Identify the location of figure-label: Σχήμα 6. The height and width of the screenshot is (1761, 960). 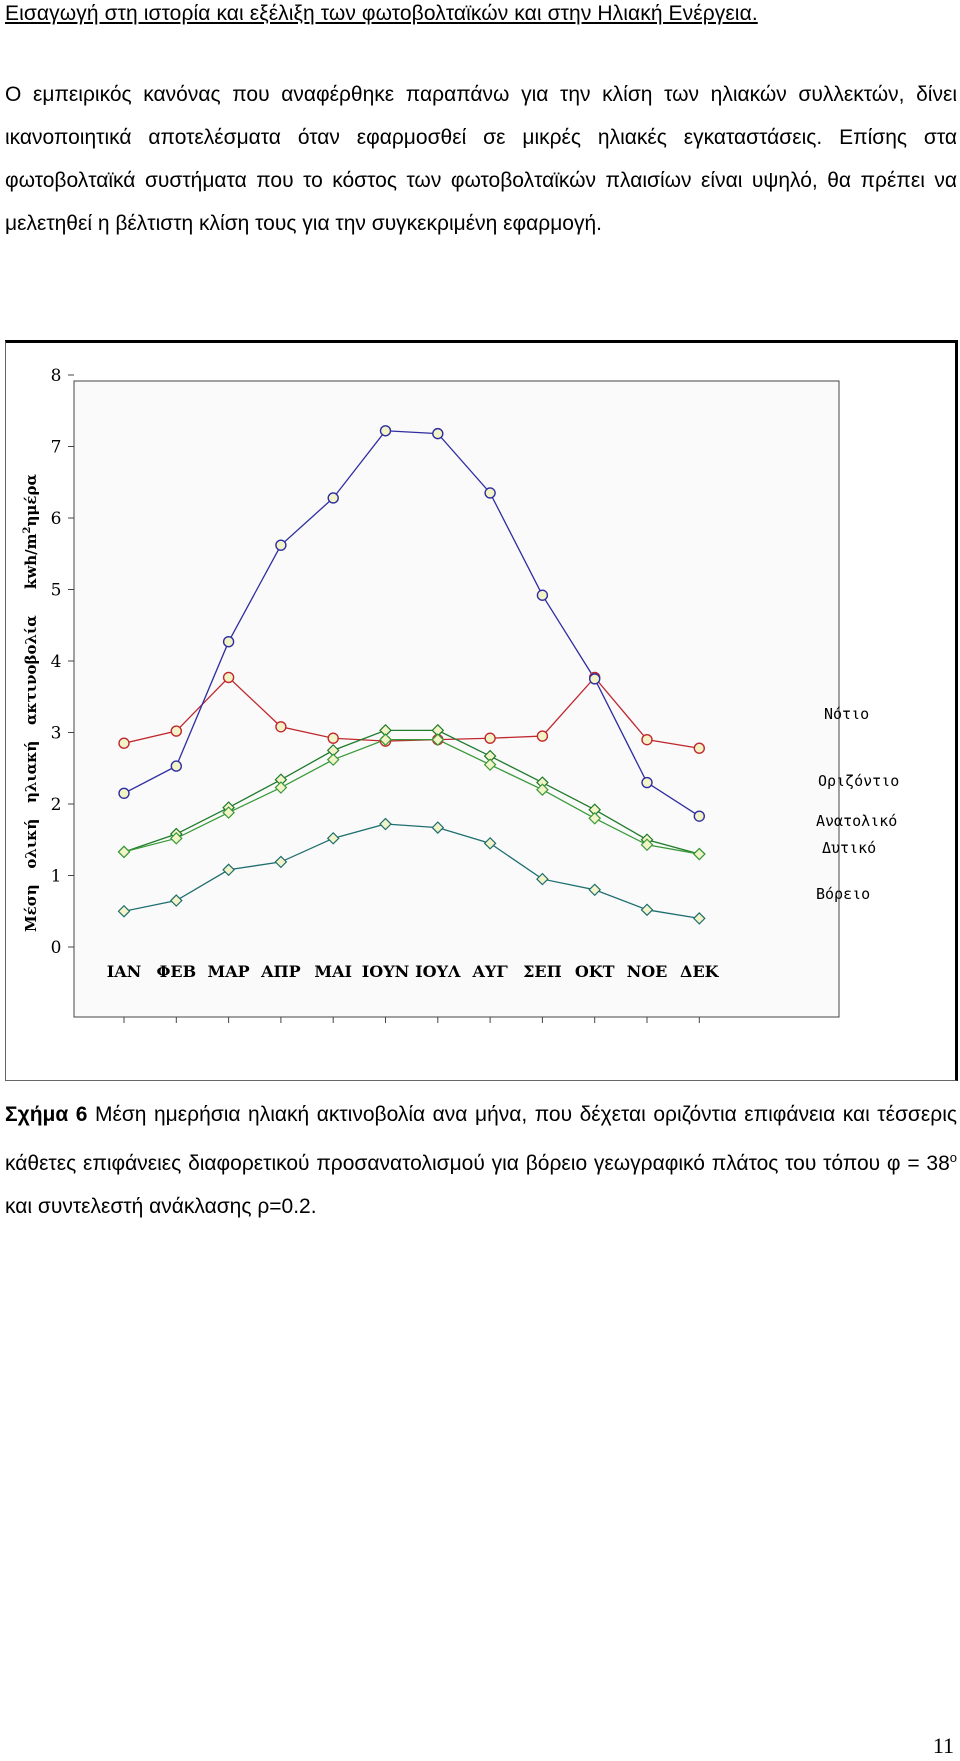
(46, 1114).